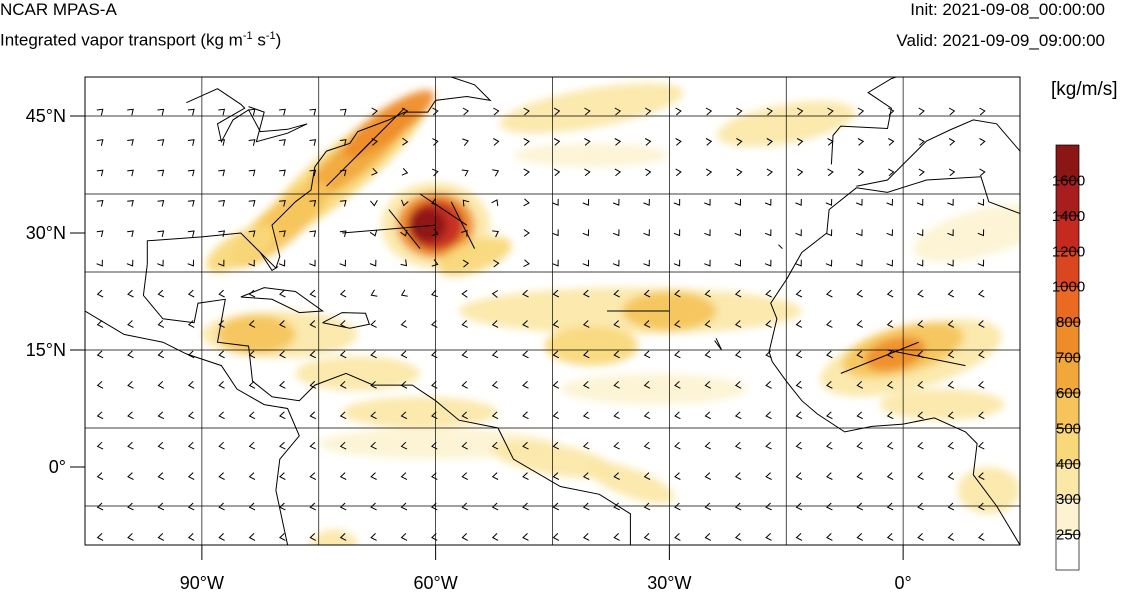 The height and width of the screenshot is (593, 1126). I want to click on subtitle-exp1: -1, so click(247, 36).